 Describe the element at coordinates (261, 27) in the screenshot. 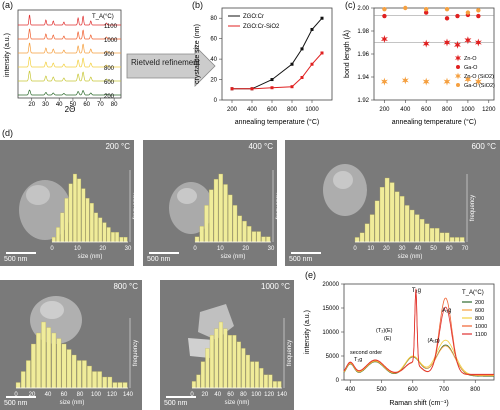

I see `size-legend-label-1: ZGO:Cr-SiO2` at that location.